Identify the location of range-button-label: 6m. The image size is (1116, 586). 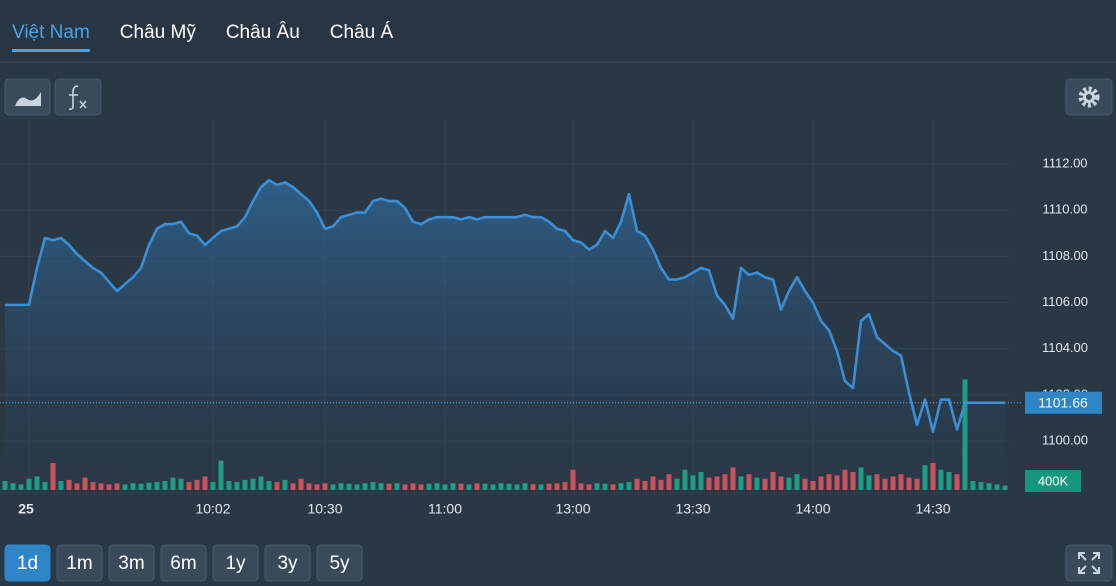
(183, 563).